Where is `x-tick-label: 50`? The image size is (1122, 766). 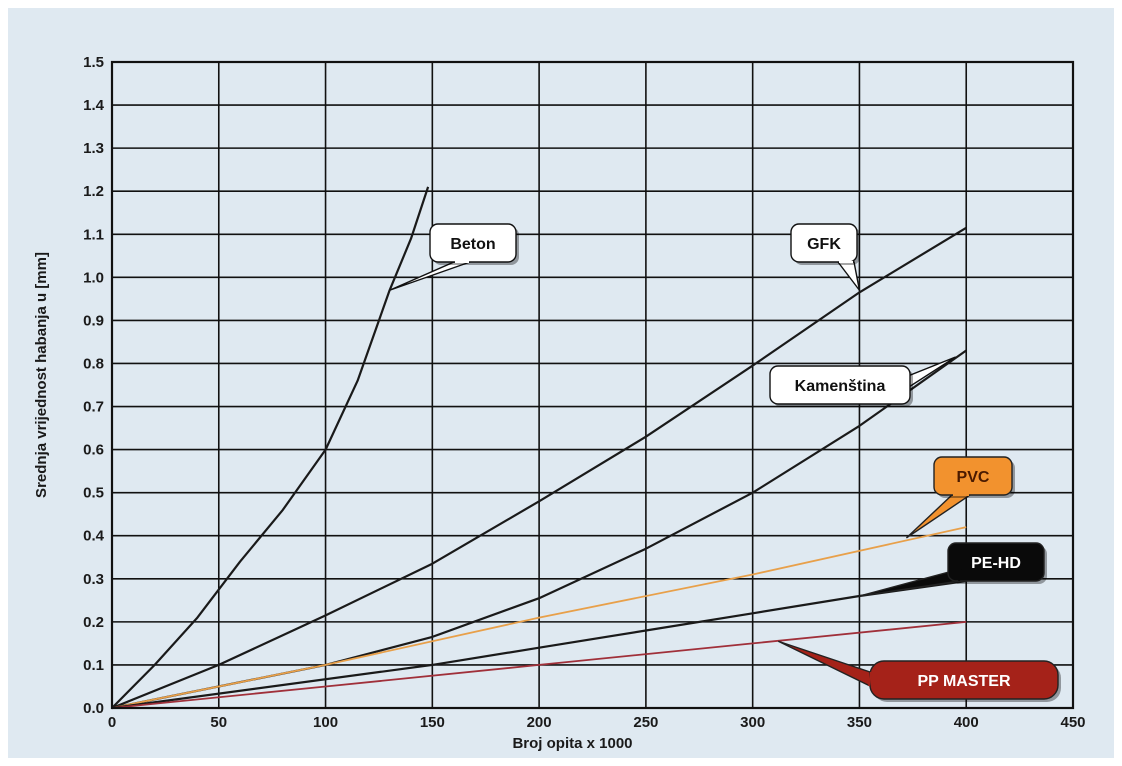 x-tick-label: 50 is located at coordinates (218, 722).